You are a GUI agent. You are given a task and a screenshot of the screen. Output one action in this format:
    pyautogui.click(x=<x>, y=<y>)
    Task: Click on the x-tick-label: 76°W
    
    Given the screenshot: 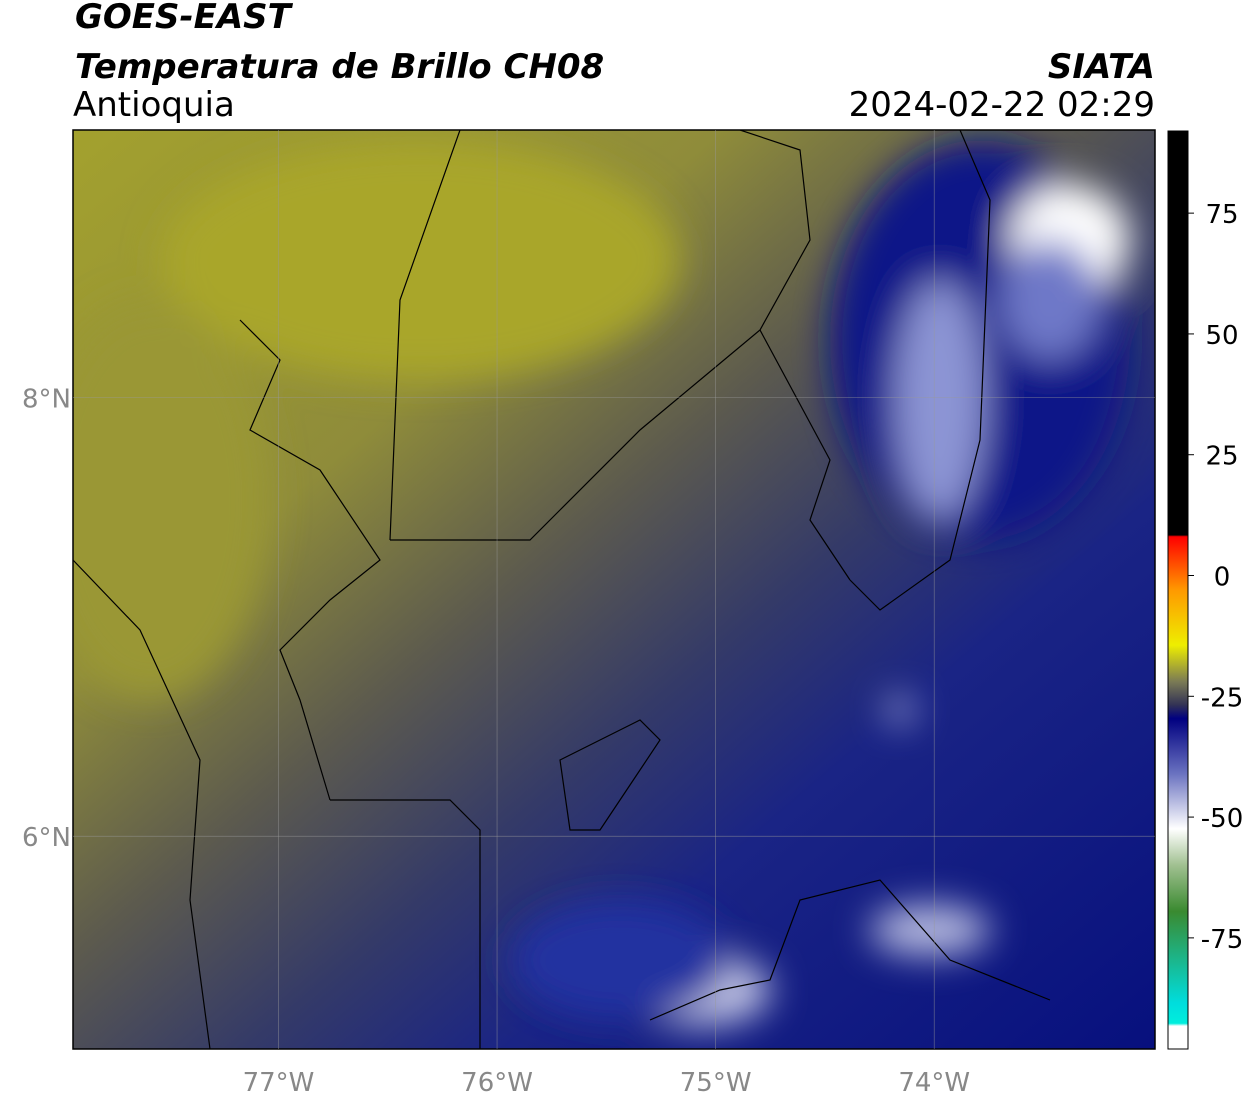 What is the action you would take?
    pyautogui.click(x=497, y=1083)
    